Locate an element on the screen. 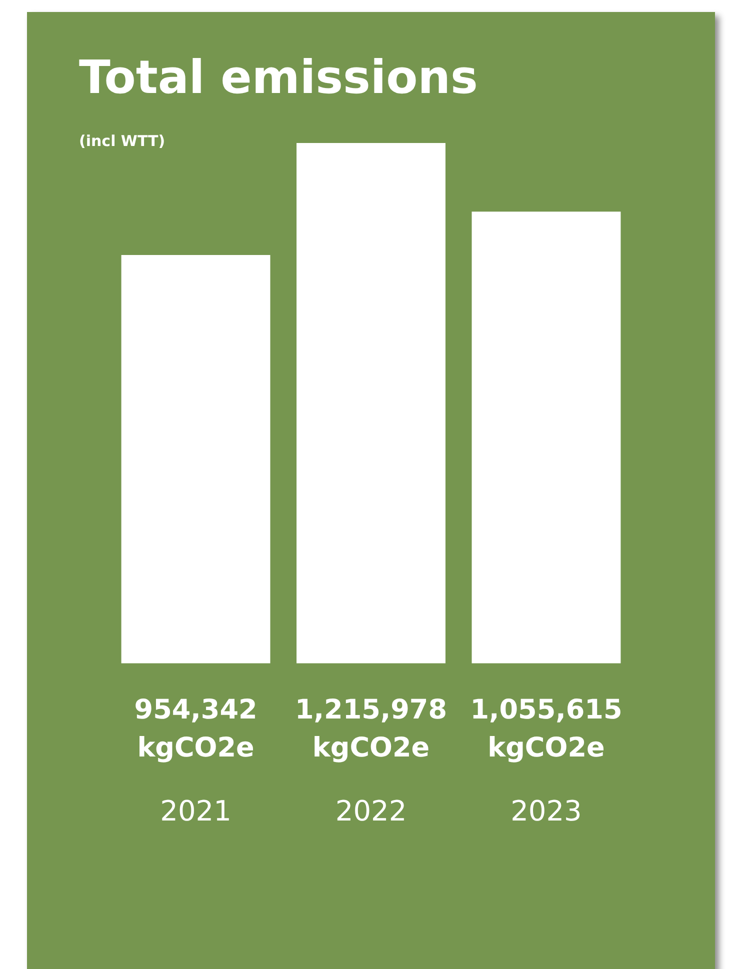  chart-title: Total emissions is located at coordinates (278, 77).